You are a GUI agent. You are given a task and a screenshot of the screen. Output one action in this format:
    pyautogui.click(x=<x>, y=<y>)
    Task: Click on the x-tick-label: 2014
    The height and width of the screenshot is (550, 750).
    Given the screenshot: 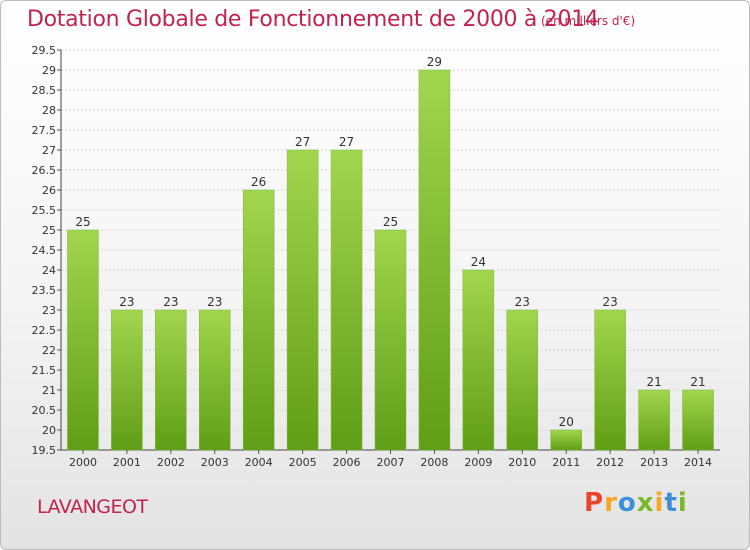 What is the action you would take?
    pyautogui.click(x=698, y=462)
    